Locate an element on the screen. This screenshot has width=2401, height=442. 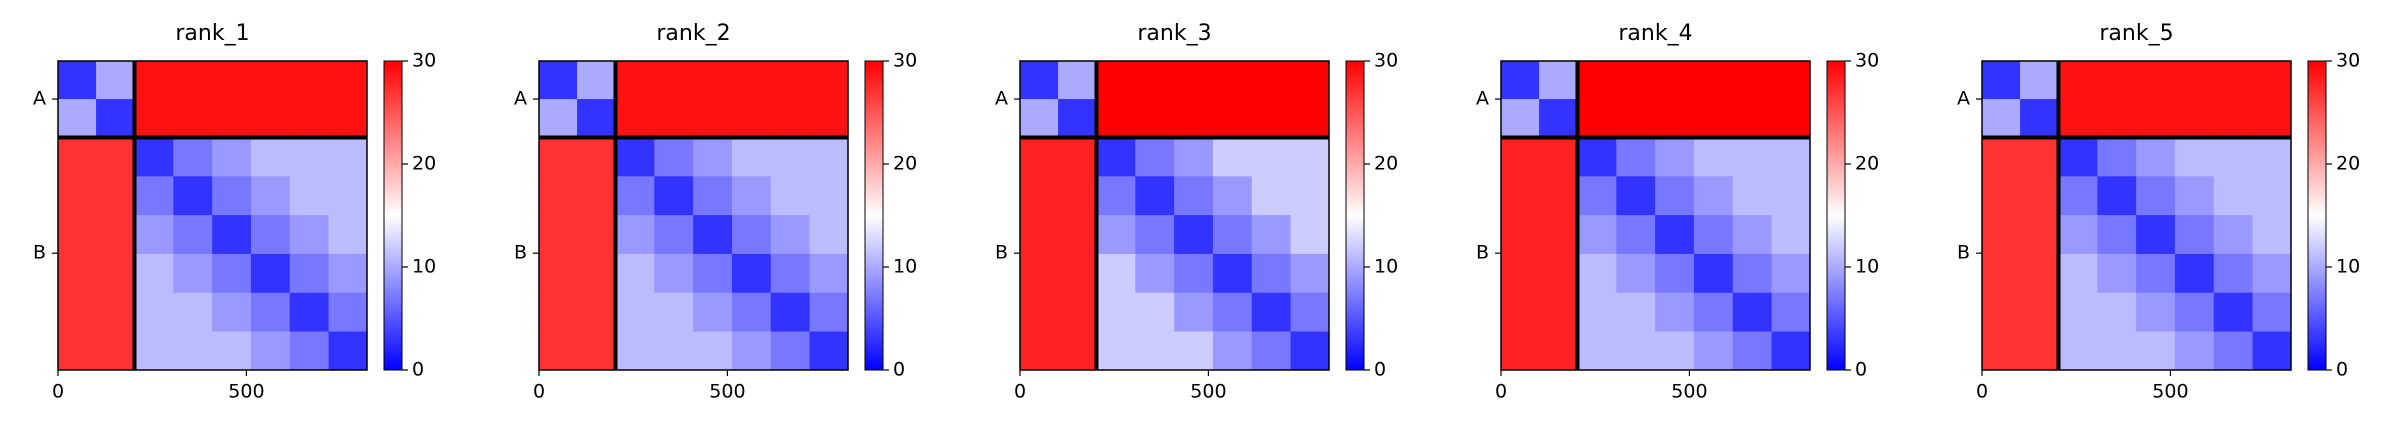
chart-title: rank_2 is located at coordinates (693, 33).